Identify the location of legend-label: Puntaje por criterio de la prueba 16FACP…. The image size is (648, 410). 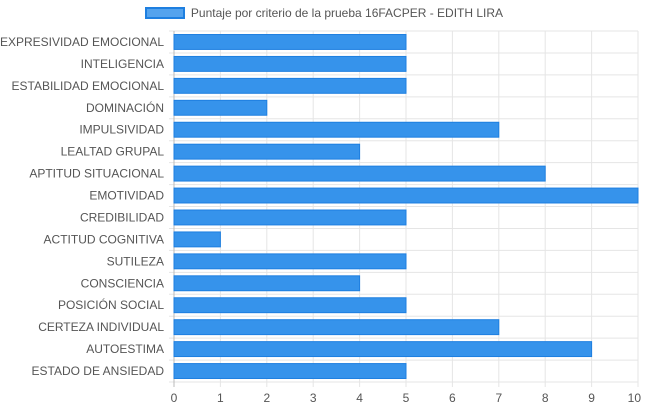
(347, 13).